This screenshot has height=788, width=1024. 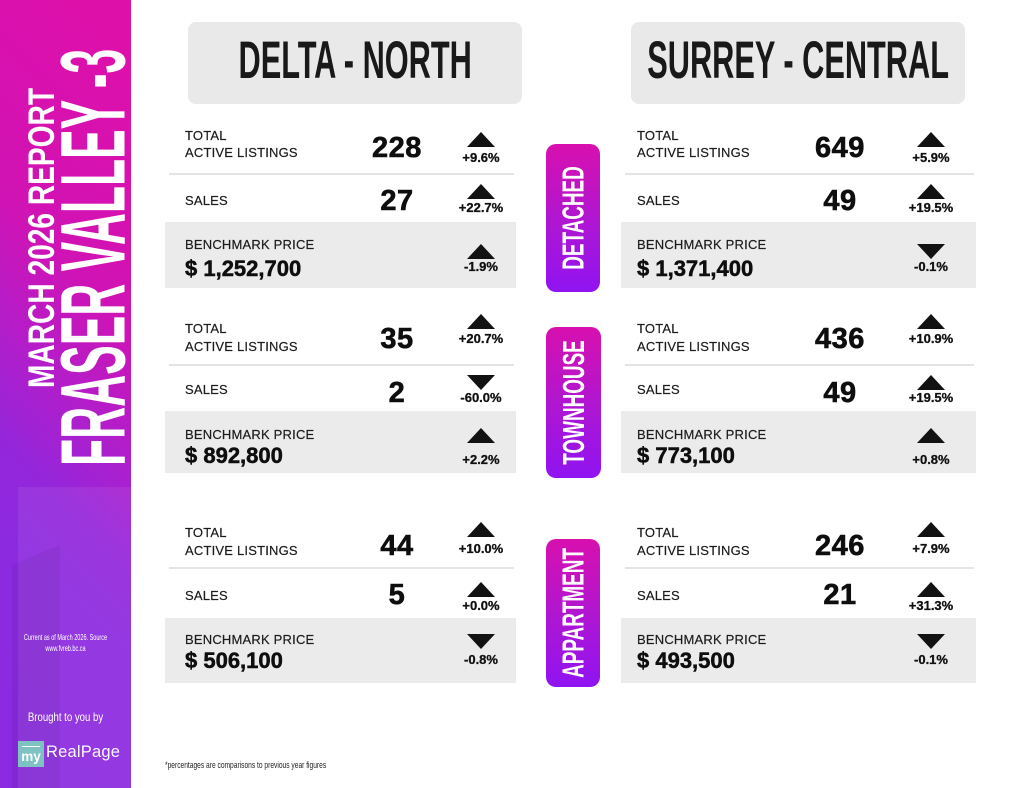 What do you see at coordinates (574, 613) in the screenshot?
I see `svg-text: APPARTMENT` at bounding box center [574, 613].